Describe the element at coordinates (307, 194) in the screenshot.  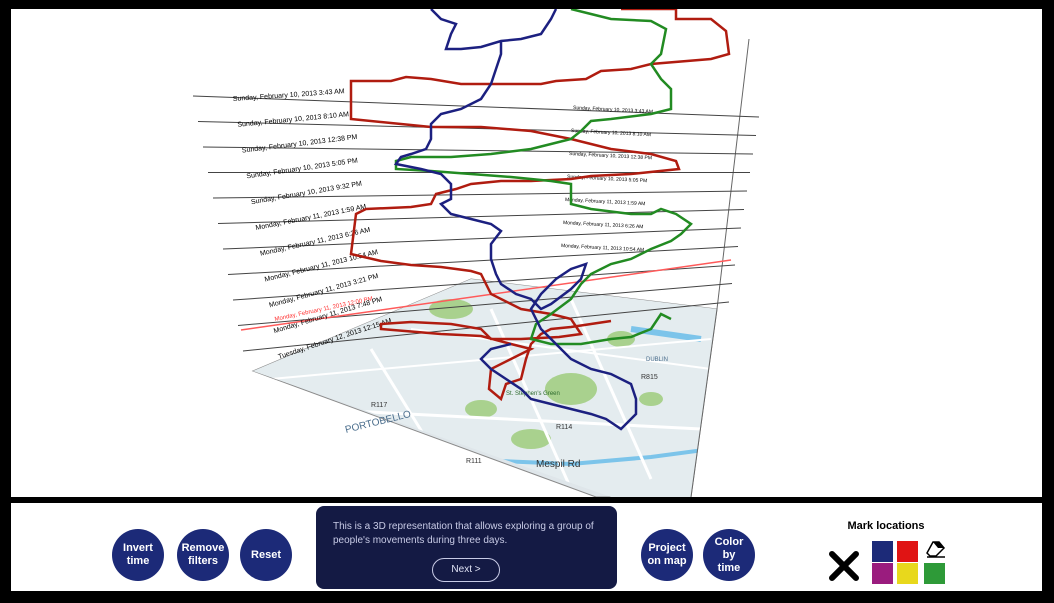
I see `time-label-left: Sunday, February 10, 2013 9:32 PM` at that location.